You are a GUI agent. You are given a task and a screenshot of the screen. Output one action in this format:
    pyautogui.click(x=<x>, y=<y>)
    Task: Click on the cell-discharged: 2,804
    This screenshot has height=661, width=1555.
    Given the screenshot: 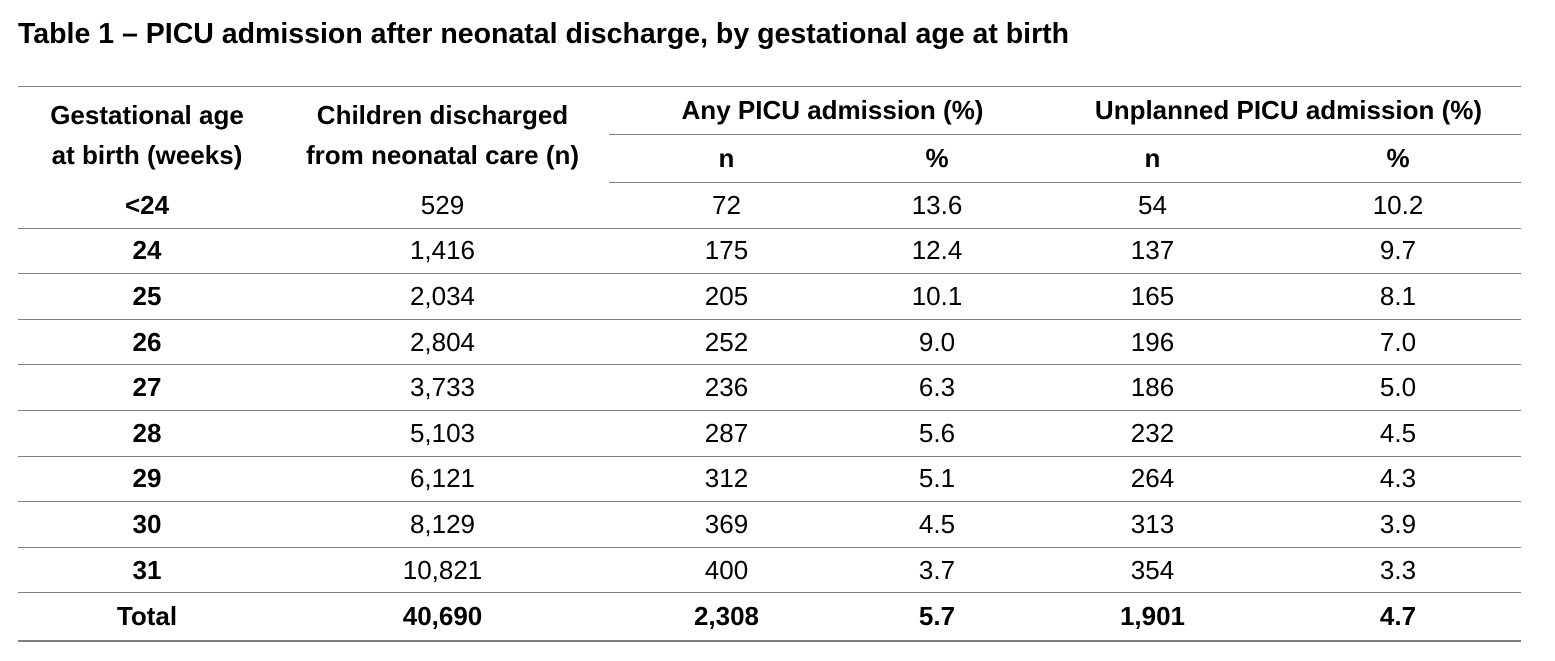 What is the action you would take?
    pyautogui.click(x=442, y=342)
    